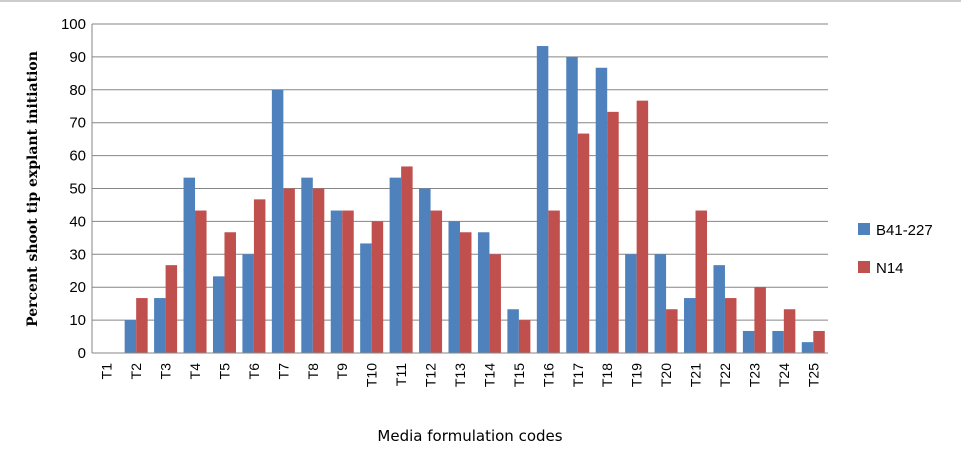 This screenshot has height=450, width=961. I want to click on bar-n14-t10, so click(377, 287).